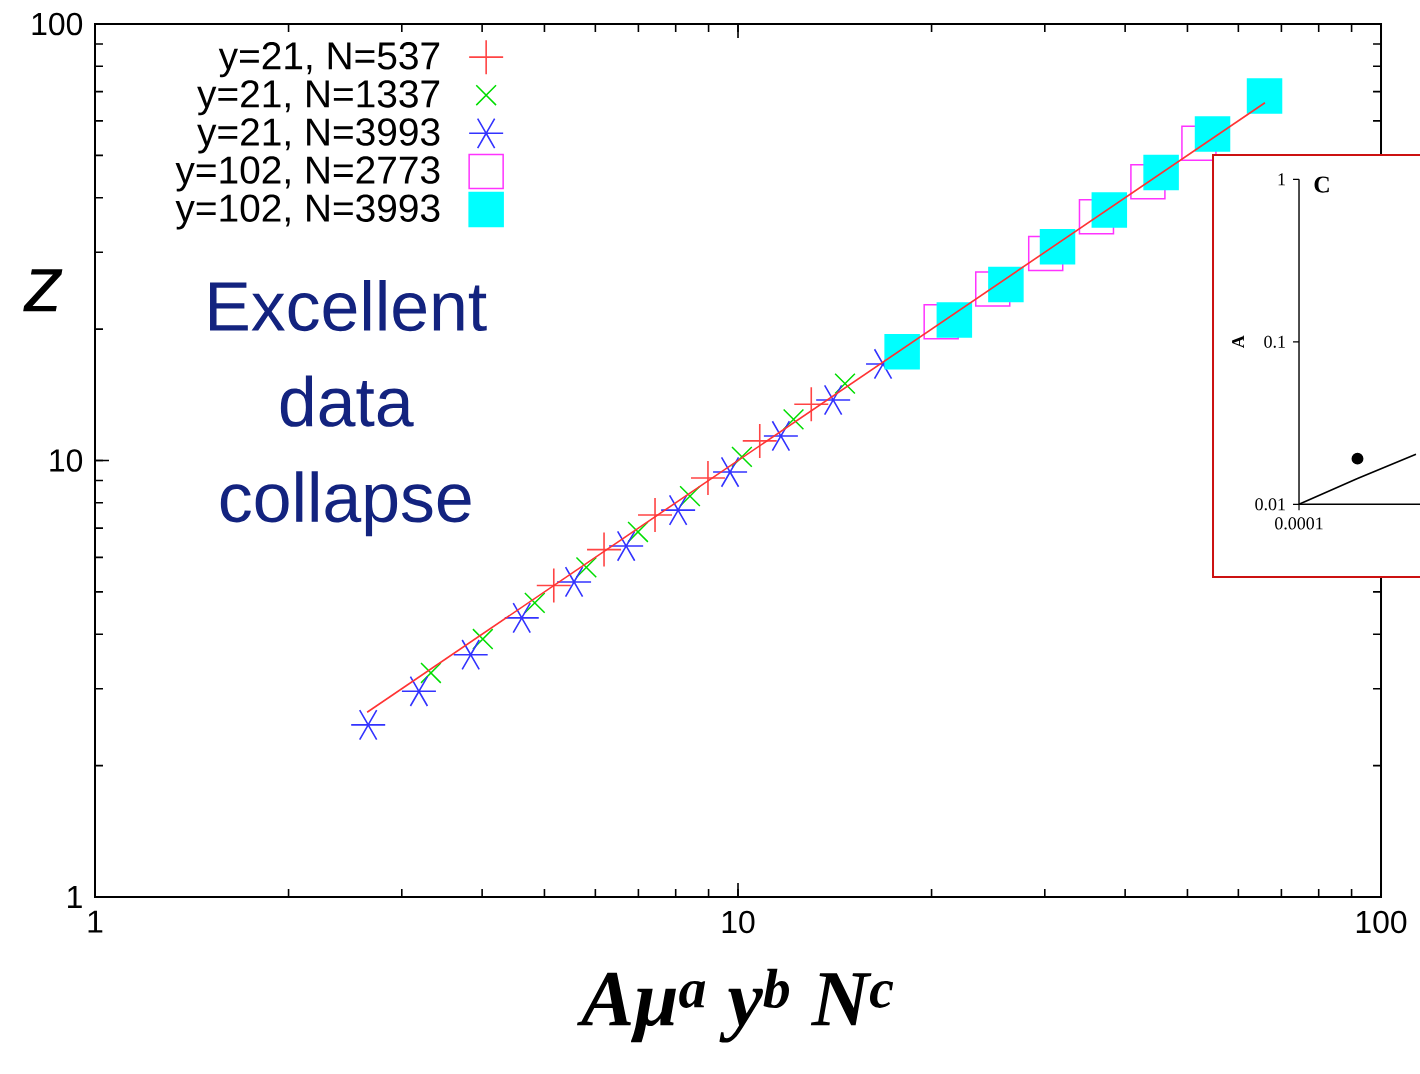 This screenshot has width=1420, height=1074. What do you see at coordinates (57, 24) in the screenshot?
I see `y-tick-label: 100` at bounding box center [57, 24].